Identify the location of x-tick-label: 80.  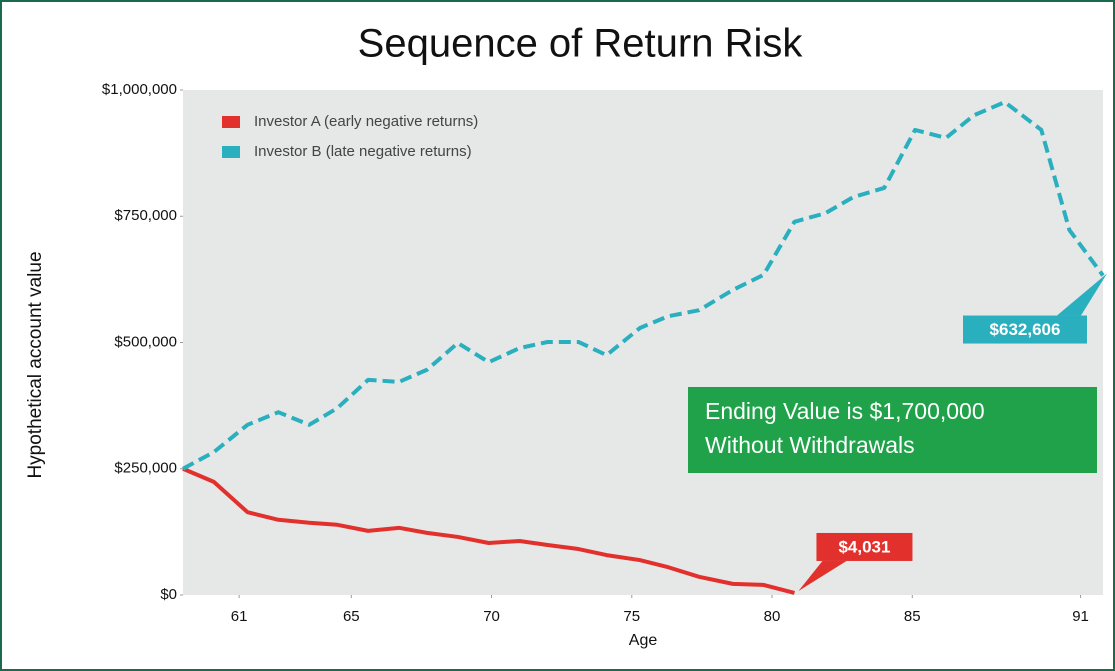
(772, 616).